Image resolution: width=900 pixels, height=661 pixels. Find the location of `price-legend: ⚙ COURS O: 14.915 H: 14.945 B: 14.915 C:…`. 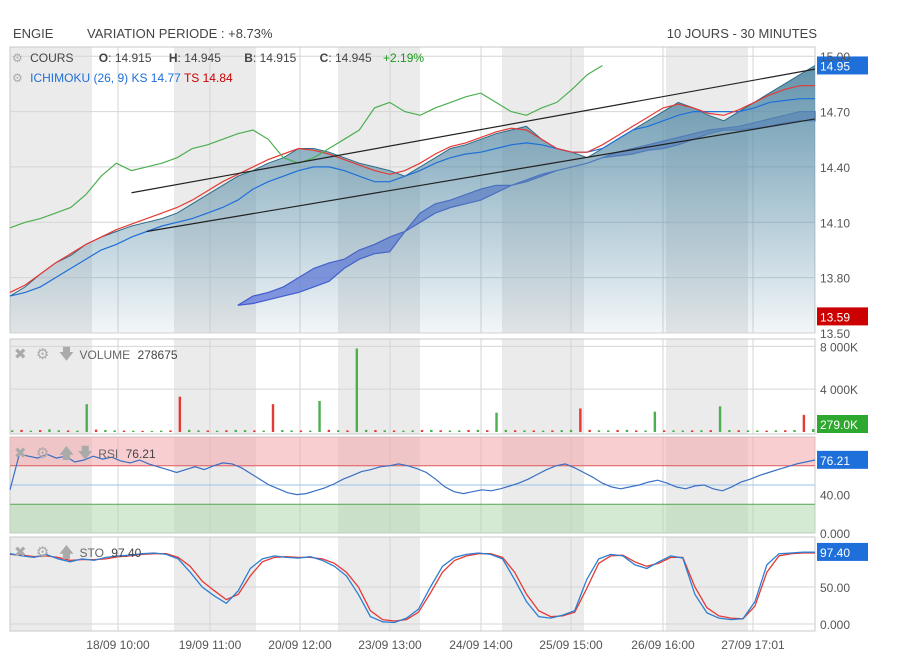

price-legend: ⚙ COURS O: 14.915 H: 14.945 B: 14.915 C:… is located at coordinates (218, 58).